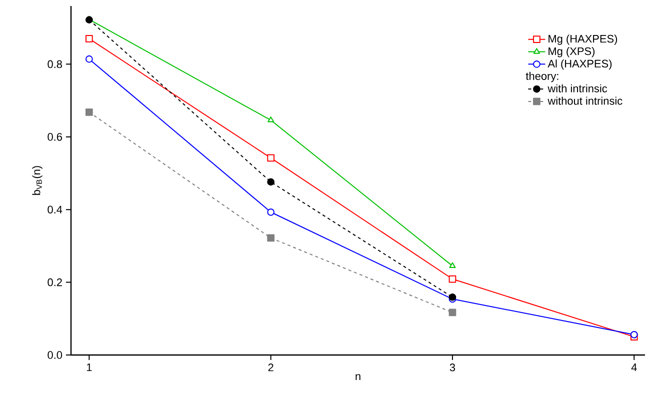  I want to click on x-tick-label: 1, so click(89, 368).